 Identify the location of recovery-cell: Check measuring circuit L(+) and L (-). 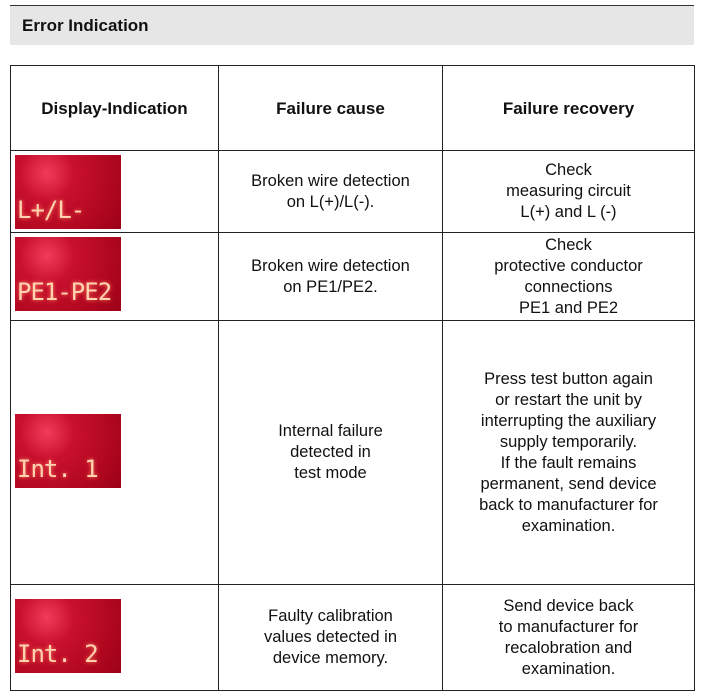
(568, 191).